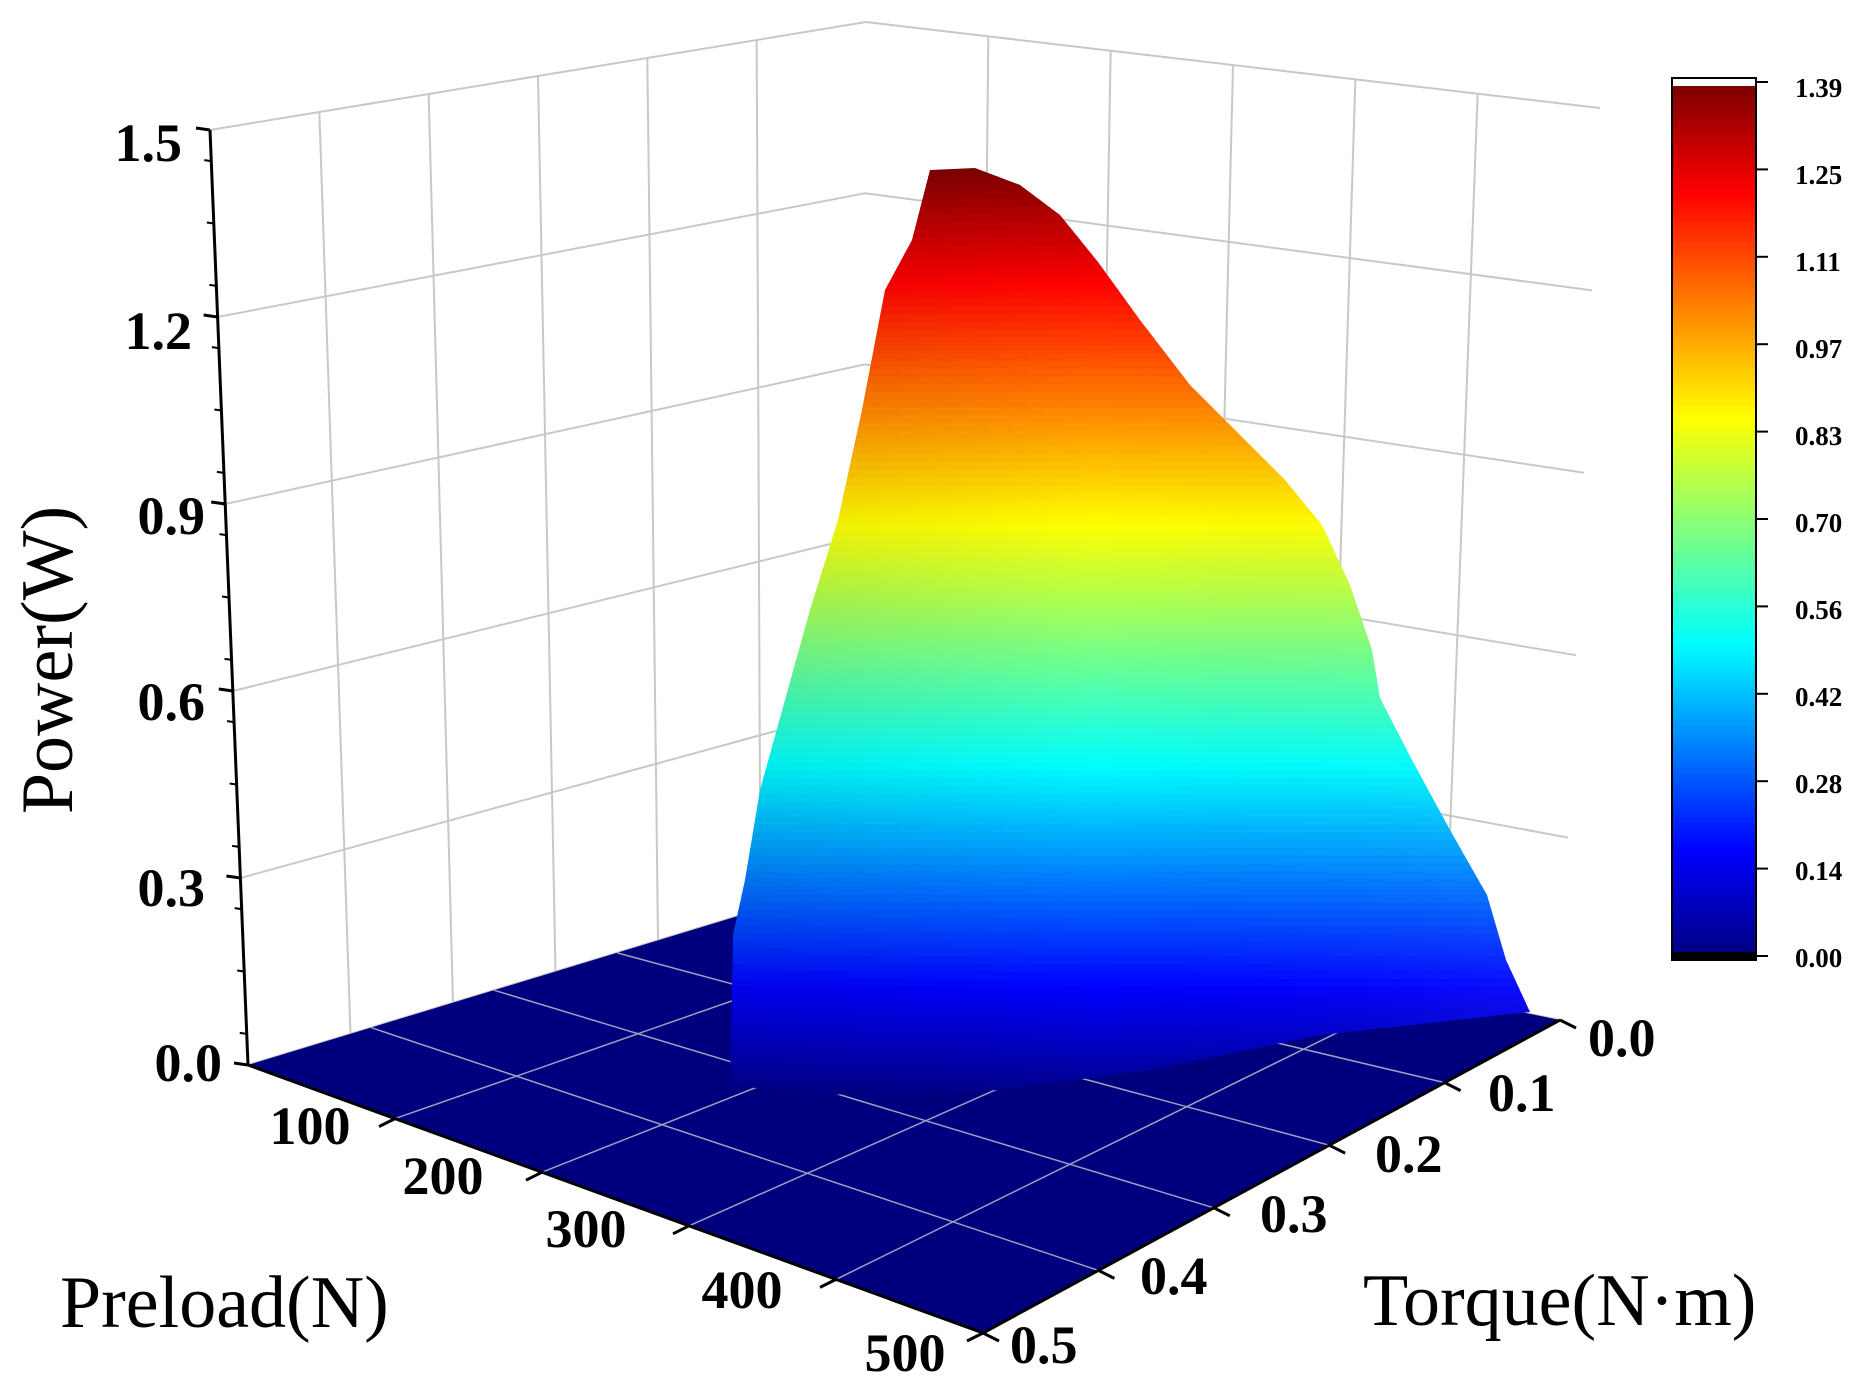 The image size is (1872, 1397). What do you see at coordinates (169, 603) in the screenshot?
I see `z-axis-ticks: 0.0 0.3 0.6 0.9 1.2 1.5` at bounding box center [169, 603].